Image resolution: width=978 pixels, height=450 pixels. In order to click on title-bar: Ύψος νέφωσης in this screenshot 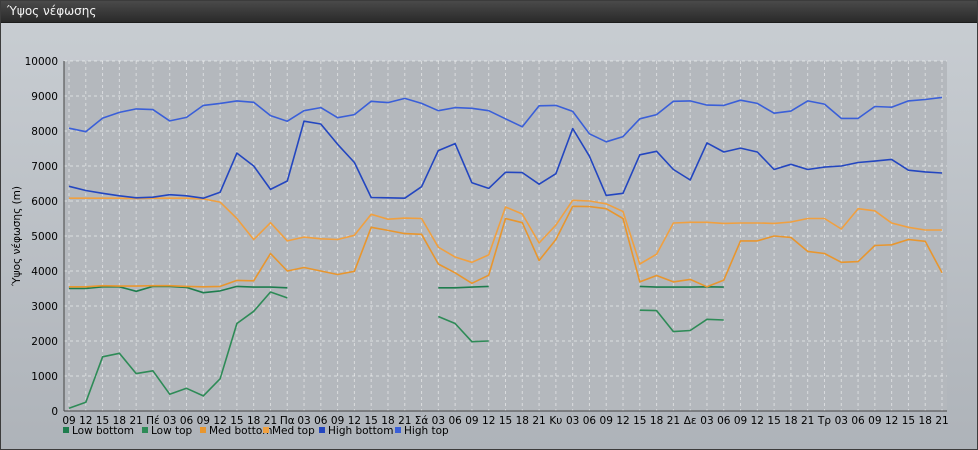, I will do `click(489, 12)`.